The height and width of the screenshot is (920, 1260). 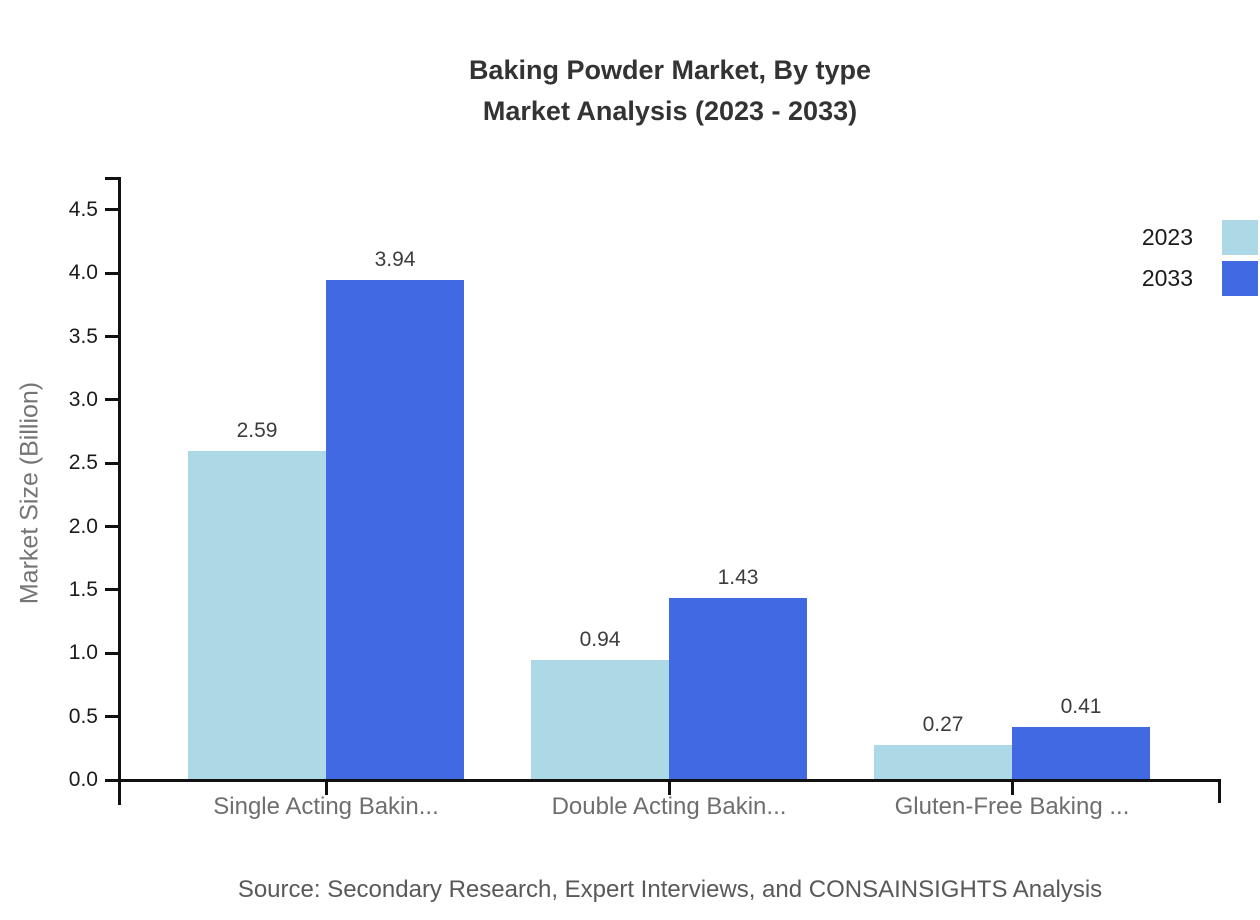 What do you see at coordinates (113, 178) in the screenshot?
I see `y-axis-end-cap` at bounding box center [113, 178].